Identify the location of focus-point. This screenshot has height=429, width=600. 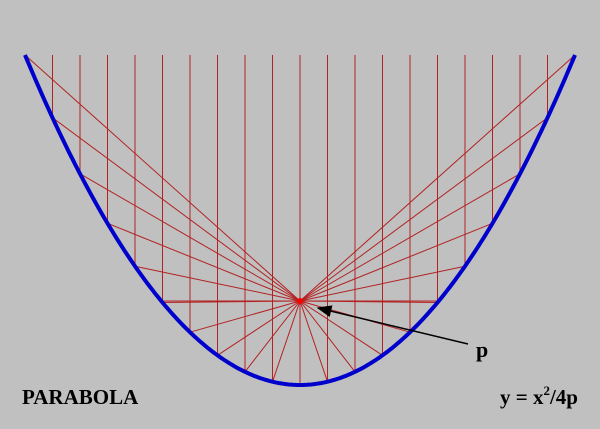
(300, 301).